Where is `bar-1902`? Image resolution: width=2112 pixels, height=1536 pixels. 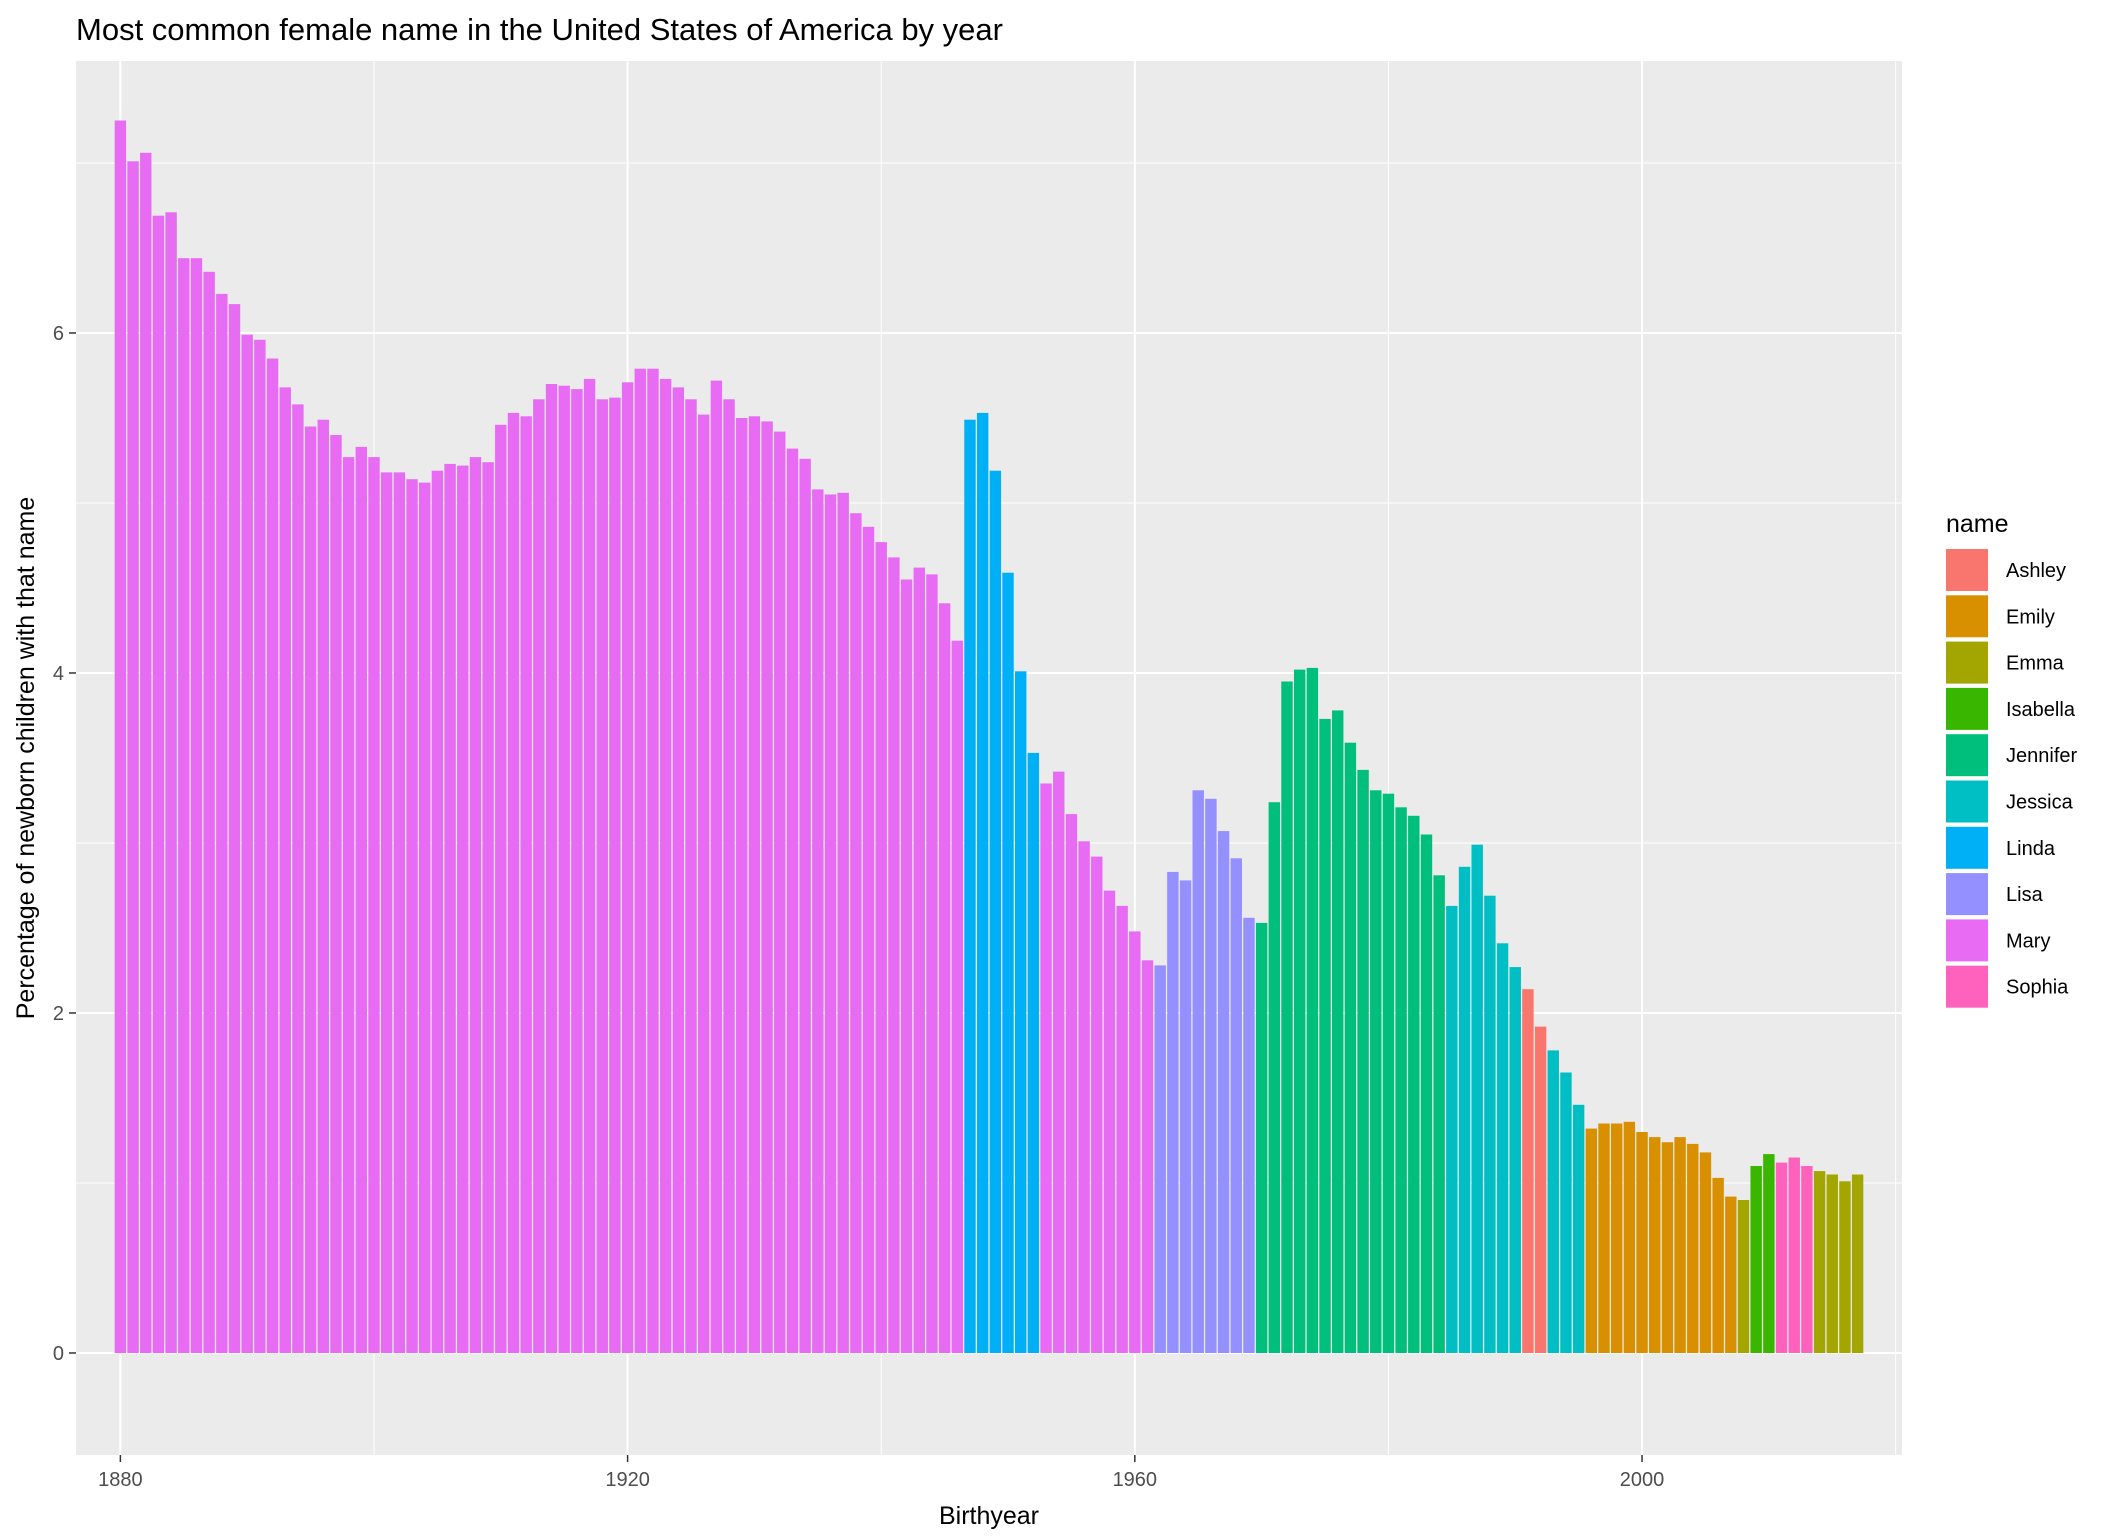
bar-1902 is located at coordinates (399, 912).